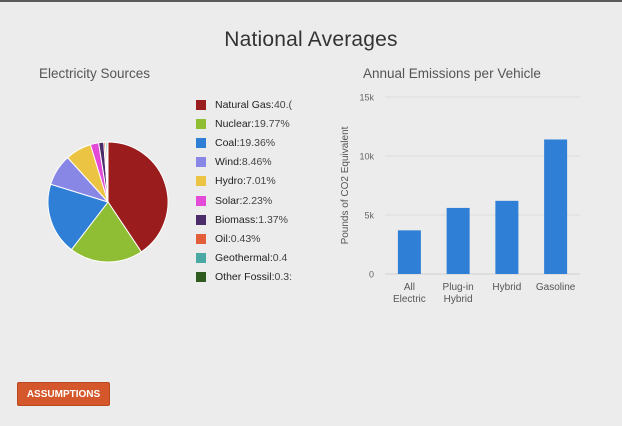  I want to click on bar-gasoline, so click(556, 206).